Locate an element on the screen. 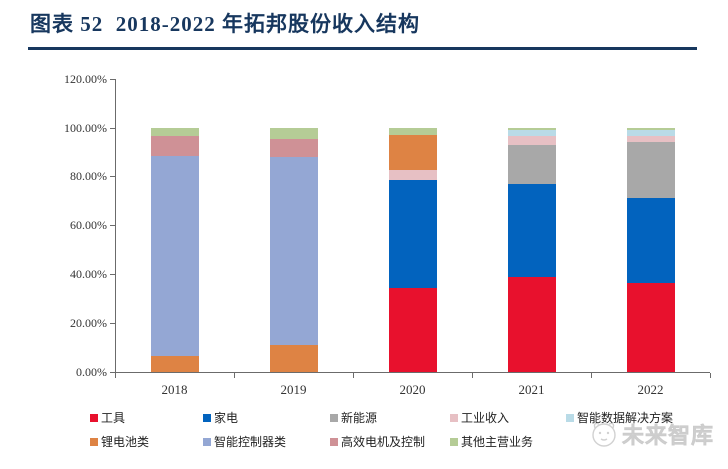 Image resolution: width=728 pixels, height=469 pixels. y-axis-label: 80.00% is located at coordinates (88, 176).